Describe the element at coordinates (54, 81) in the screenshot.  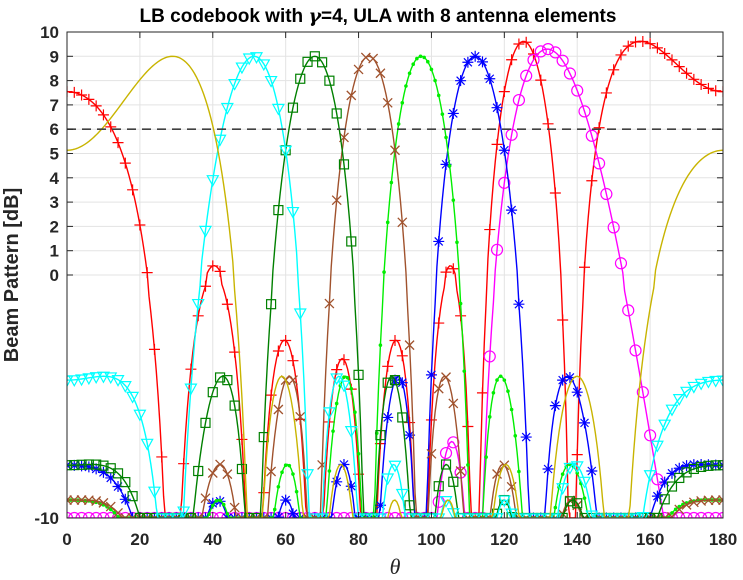
I see `y-tick-label: 8` at that location.